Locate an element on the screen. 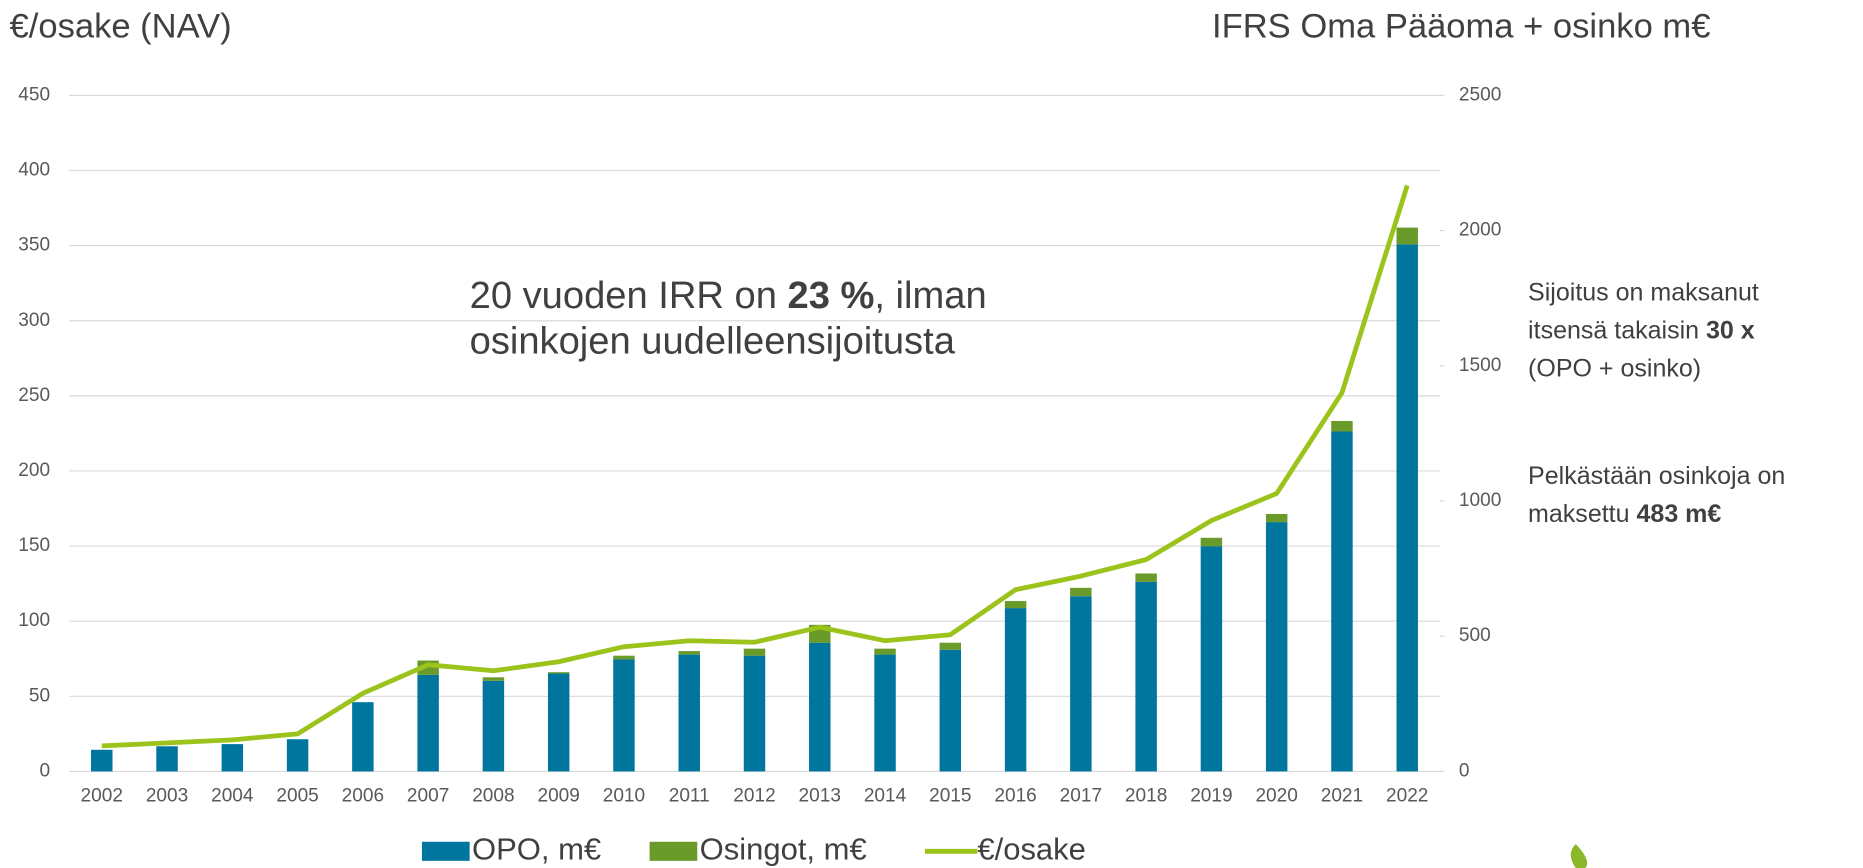 Image resolution: width=1863 pixels, height=868 pixels. y-tick-label: 50 is located at coordinates (39, 695).